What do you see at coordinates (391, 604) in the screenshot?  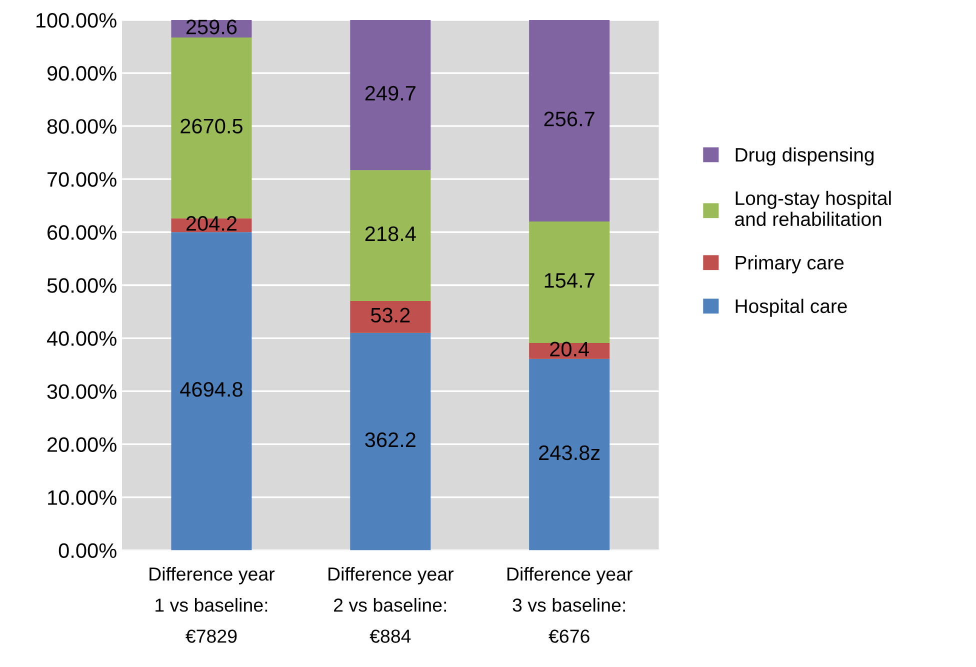 I see `x-tick-label: Difference year 2 vs baseline: €884` at bounding box center [391, 604].